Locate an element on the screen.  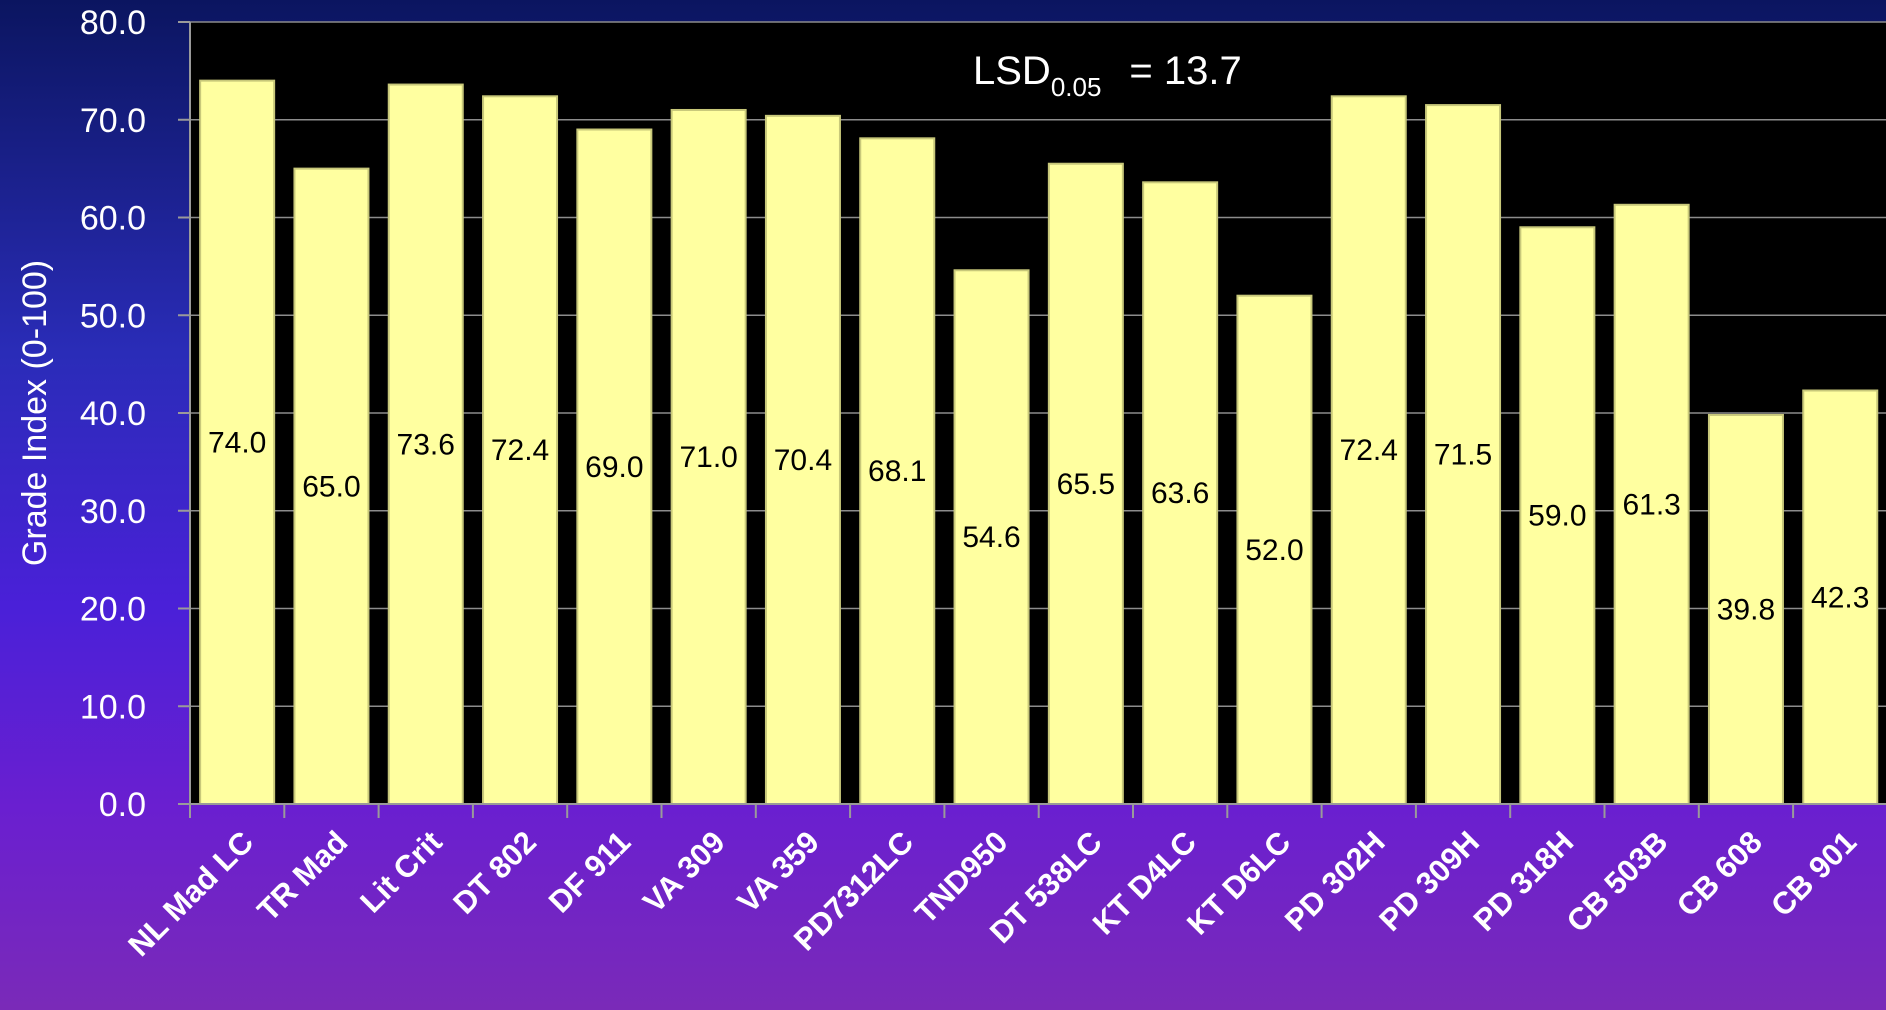
data-label: 73.6 is located at coordinates (426, 444).